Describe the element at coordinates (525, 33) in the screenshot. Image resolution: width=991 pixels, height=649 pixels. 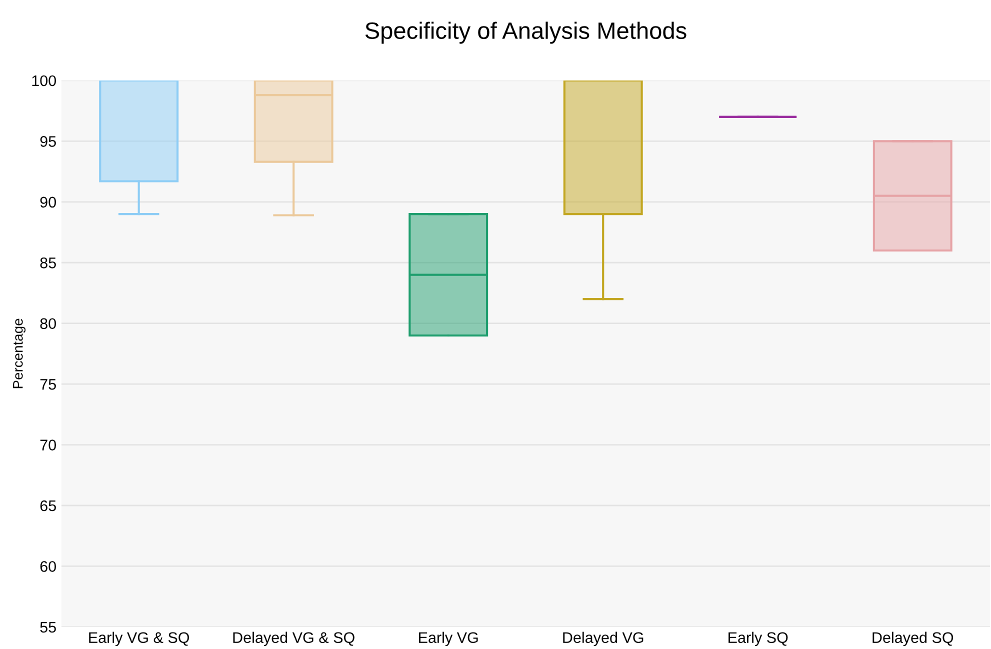
I see `chart-title: Specificity of Analysis Methods` at that location.